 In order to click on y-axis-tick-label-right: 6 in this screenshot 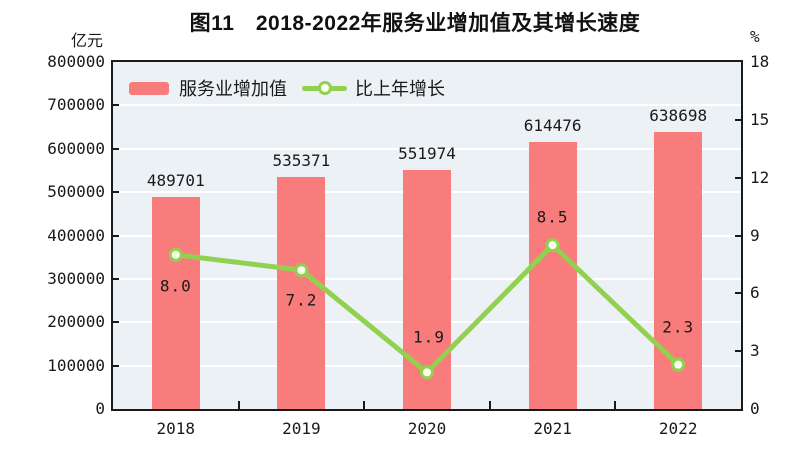, I will do `click(755, 293)`.